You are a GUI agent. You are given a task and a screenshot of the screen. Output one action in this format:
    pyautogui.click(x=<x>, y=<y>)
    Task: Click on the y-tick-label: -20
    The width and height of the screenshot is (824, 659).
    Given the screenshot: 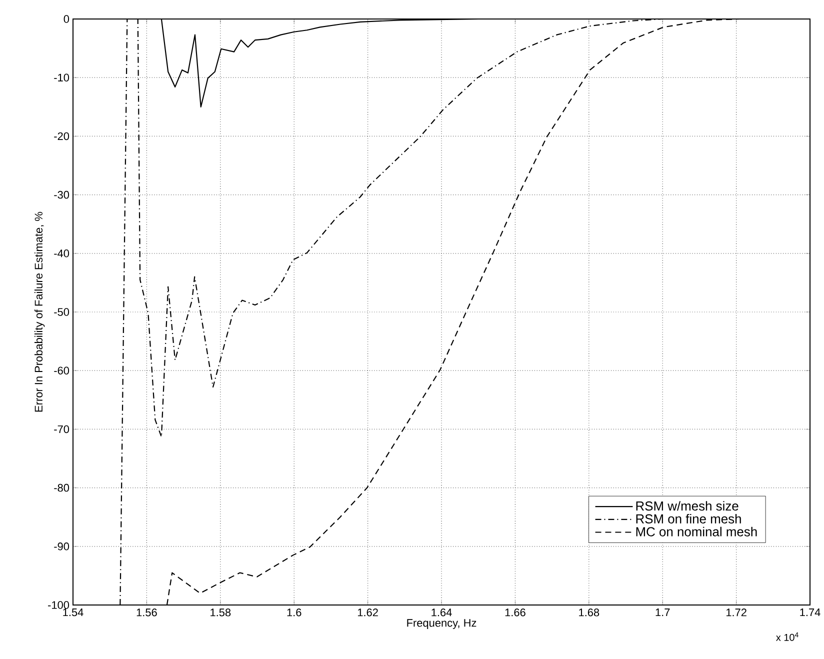 What is the action you would take?
    pyautogui.click(x=62, y=136)
    